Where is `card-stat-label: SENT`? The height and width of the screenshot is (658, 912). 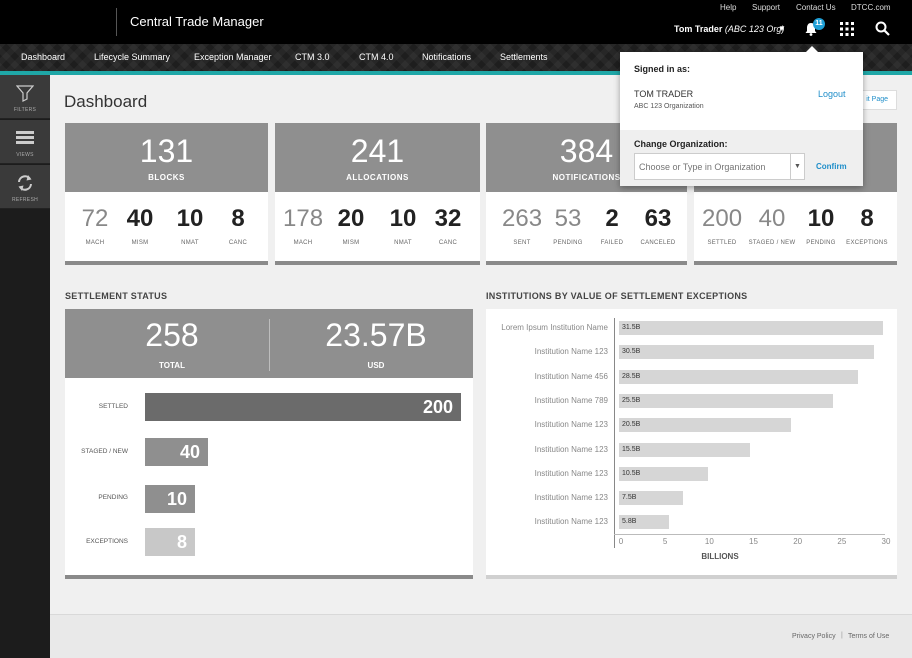
card-stat-label: SENT is located at coordinates (522, 243).